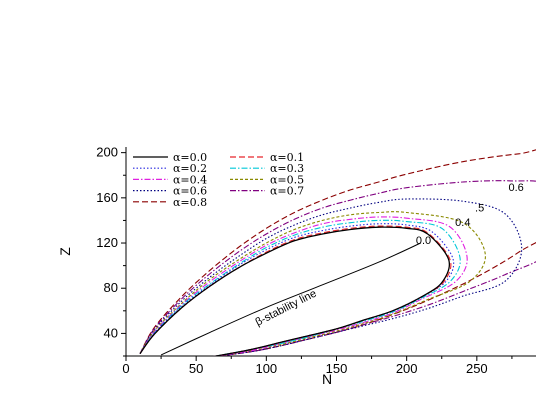 This screenshot has width=536, height=407. I want to click on beta-stability-label: β-stability line, so click(286, 308).